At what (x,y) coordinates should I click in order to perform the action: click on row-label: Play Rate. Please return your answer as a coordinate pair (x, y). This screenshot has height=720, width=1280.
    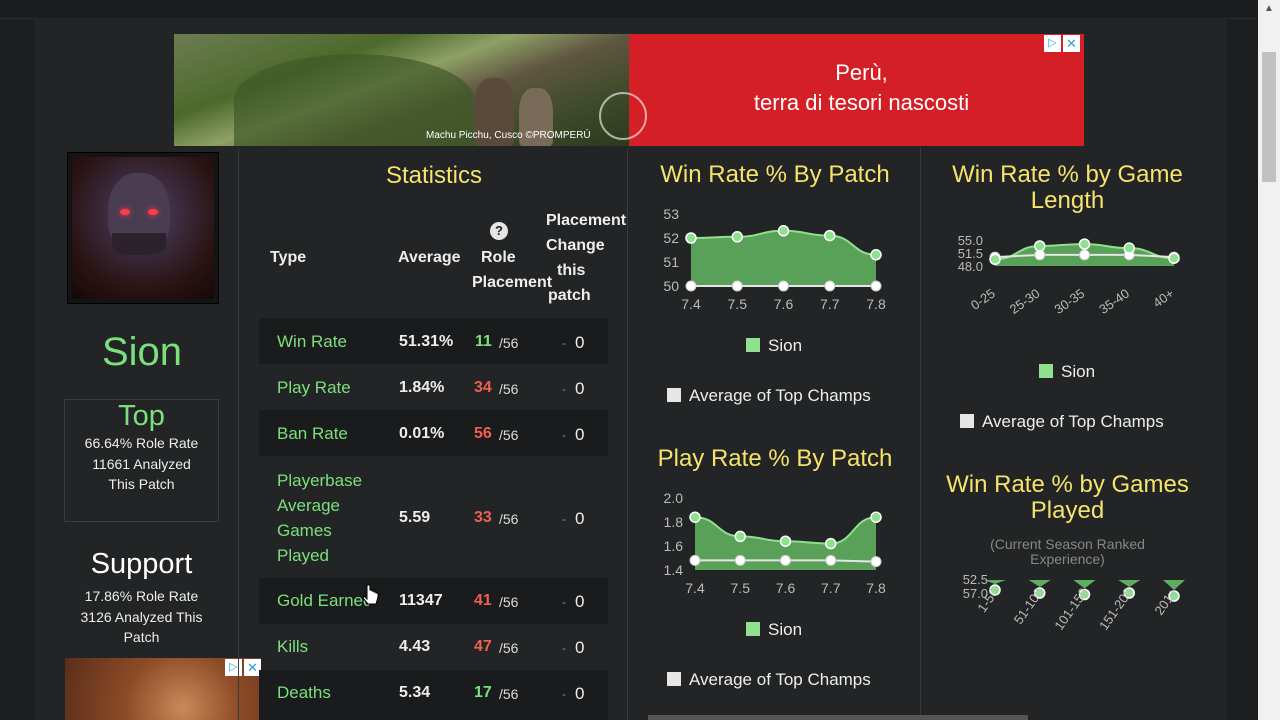
    Looking at the image, I should click on (314, 387).